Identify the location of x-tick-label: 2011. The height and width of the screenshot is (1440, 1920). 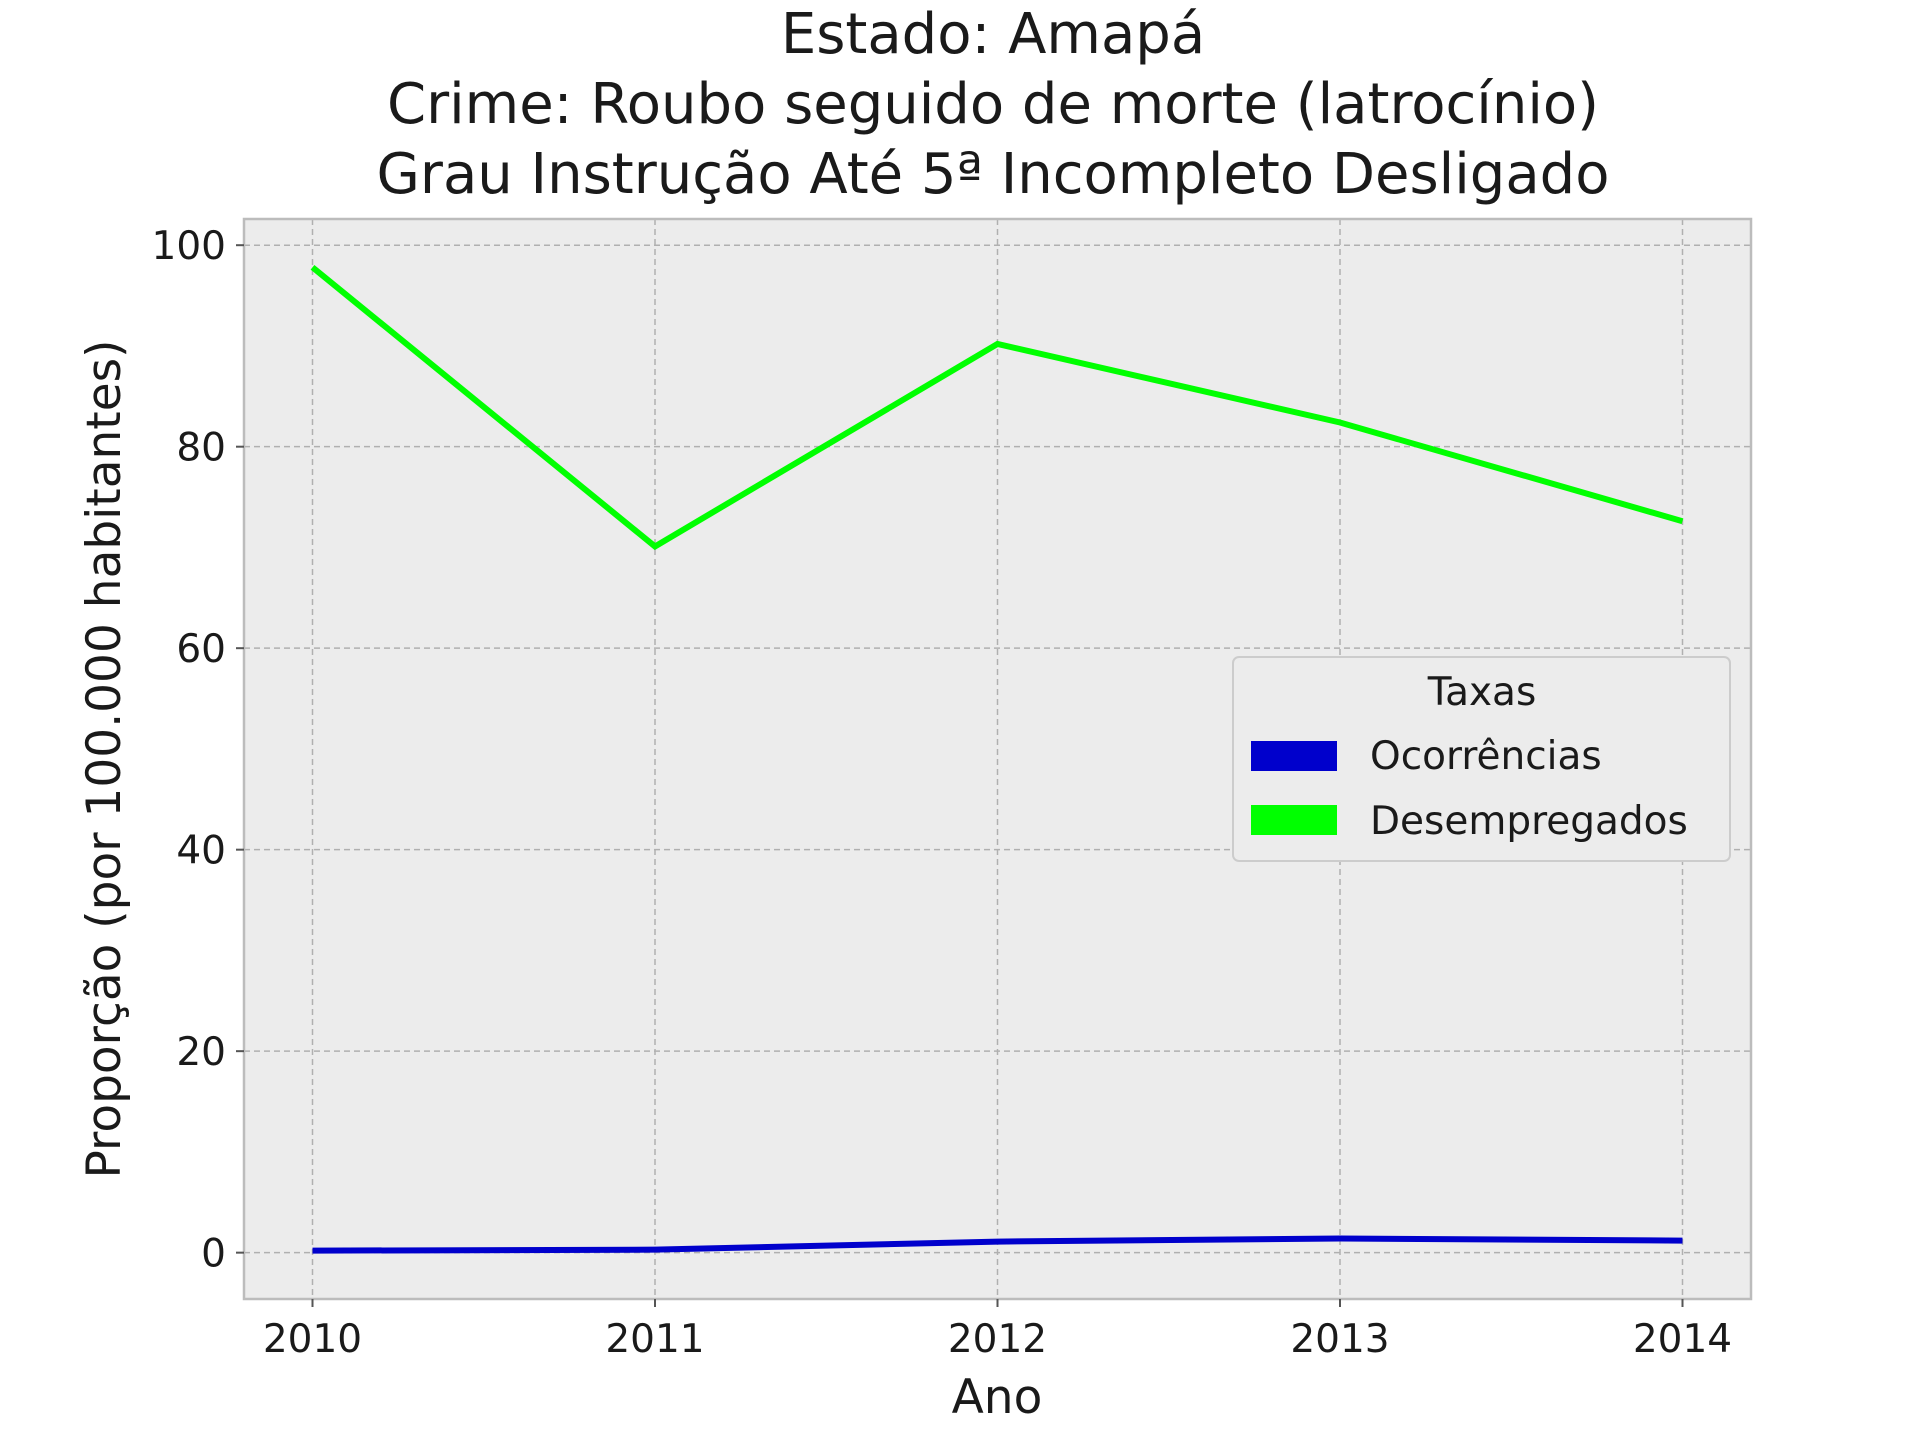
(654, 1339).